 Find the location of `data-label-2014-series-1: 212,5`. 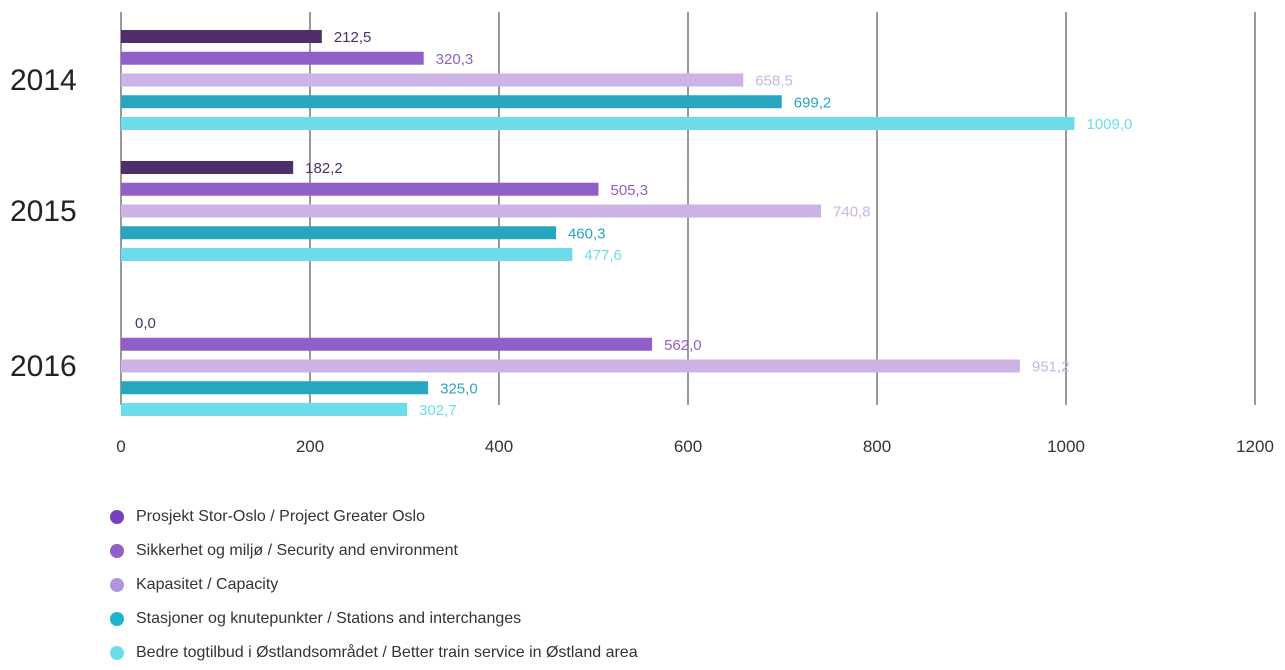

data-label-2014-series-1: 212,5 is located at coordinates (353, 37).